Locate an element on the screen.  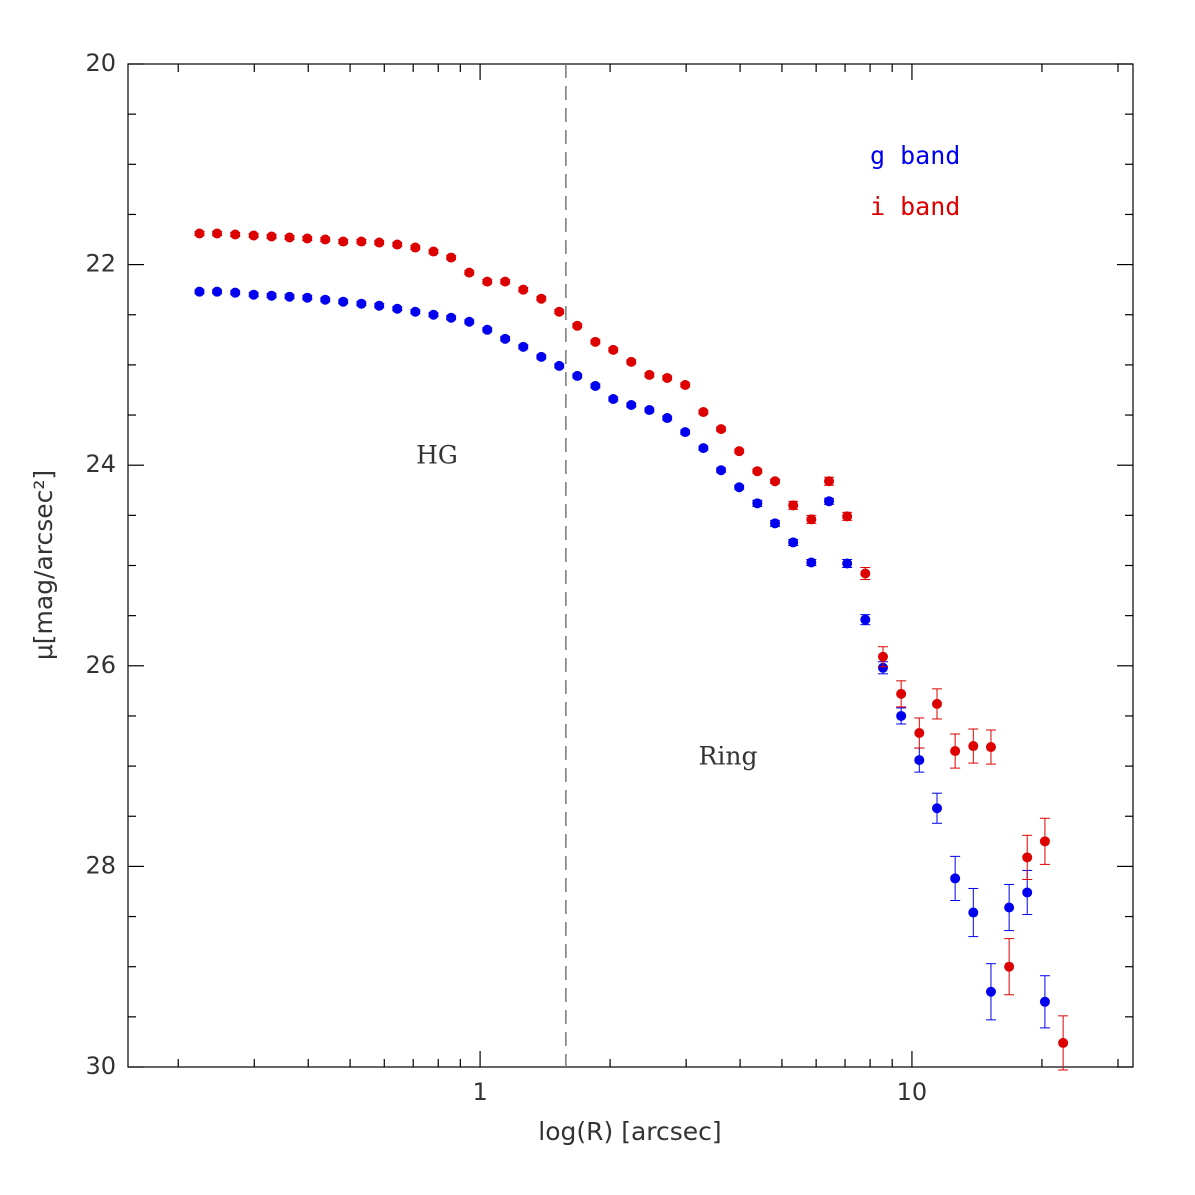
annotation: Ring is located at coordinates (728, 756).